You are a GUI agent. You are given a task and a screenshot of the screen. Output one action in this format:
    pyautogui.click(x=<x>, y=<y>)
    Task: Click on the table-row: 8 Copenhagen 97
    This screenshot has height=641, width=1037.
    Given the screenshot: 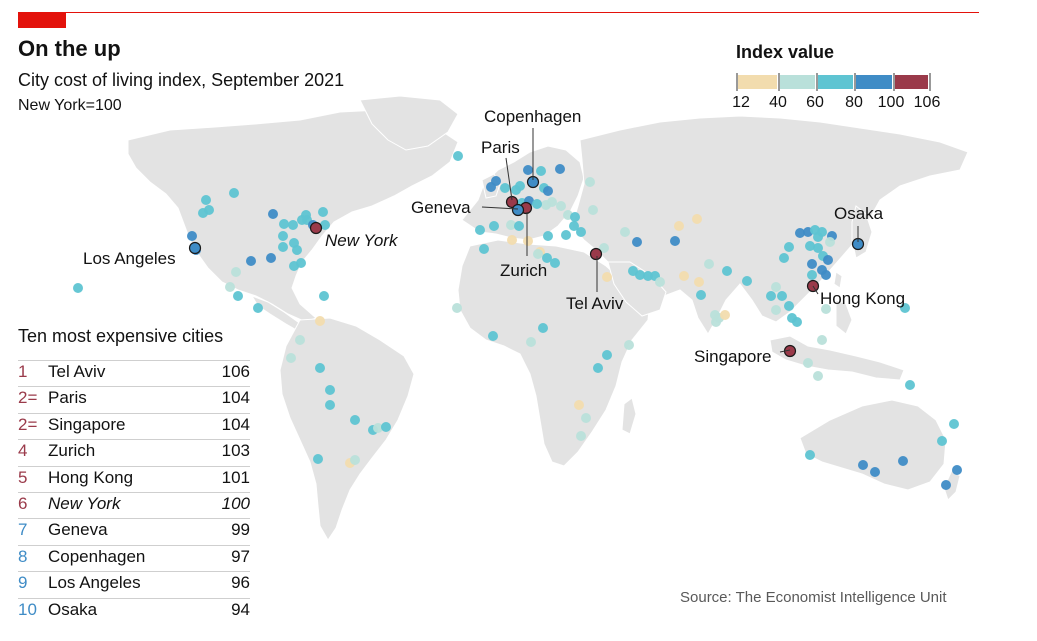 What is the action you would take?
    pyautogui.click(x=134, y=557)
    